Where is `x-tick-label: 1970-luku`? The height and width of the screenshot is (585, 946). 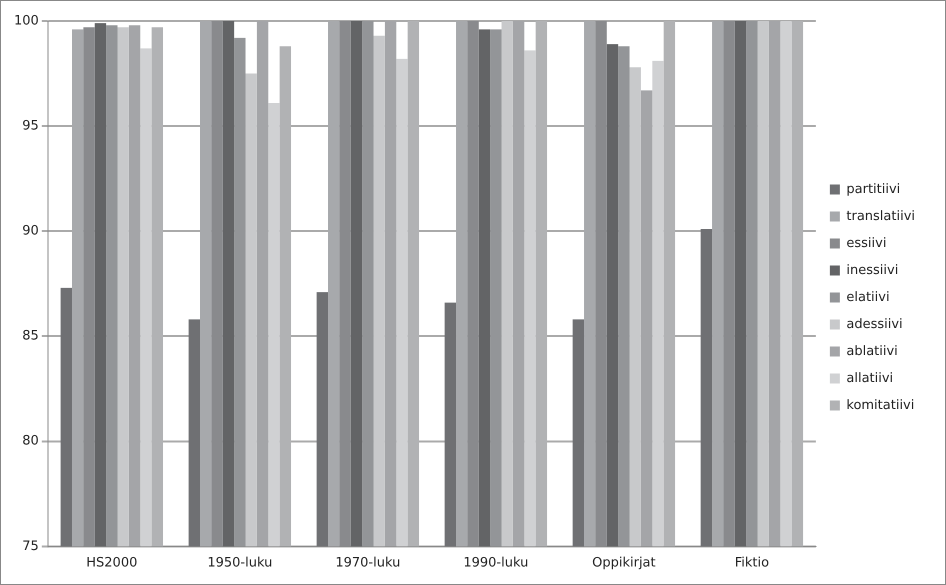
x-tick-label: 1970-luku is located at coordinates (367, 563).